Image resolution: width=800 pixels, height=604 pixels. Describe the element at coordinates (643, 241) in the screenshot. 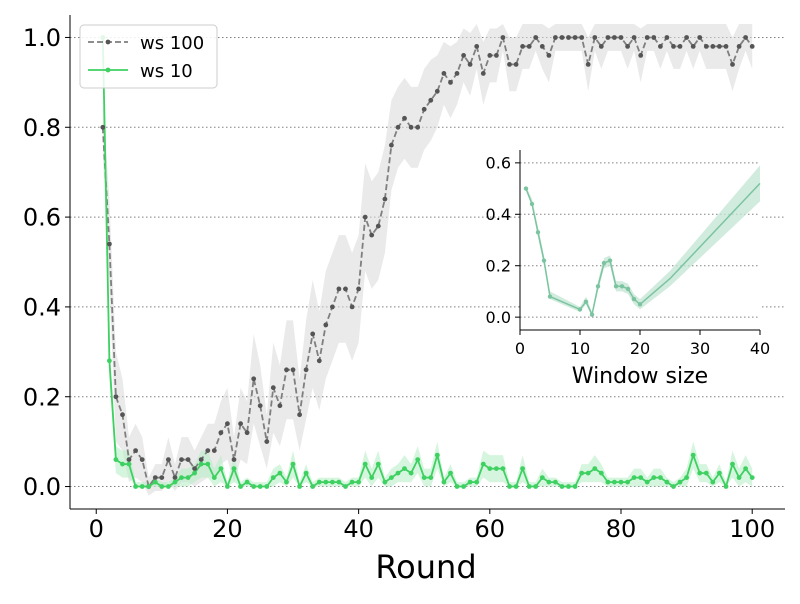

I see `inset-band-inset-series` at that location.